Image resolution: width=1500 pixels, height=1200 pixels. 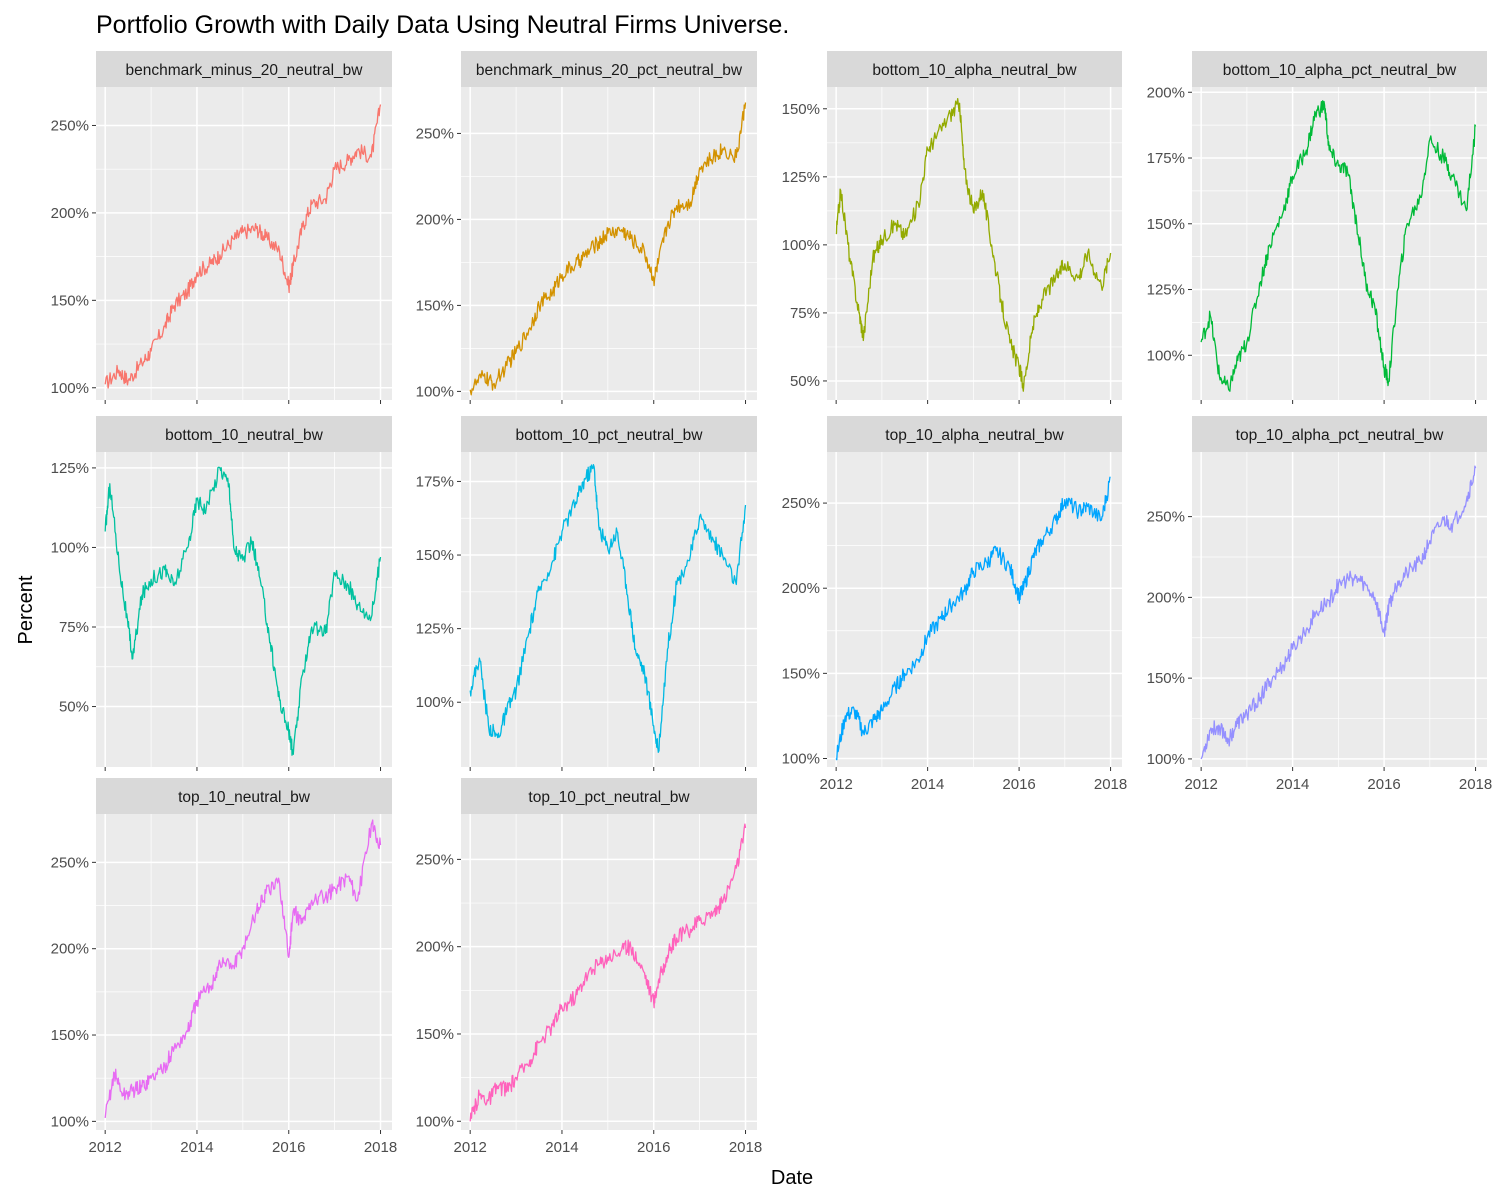 What do you see at coordinates (243, 968) in the screenshot?
I see `series-line-top_10_neutral_bw` at bounding box center [243, 968].